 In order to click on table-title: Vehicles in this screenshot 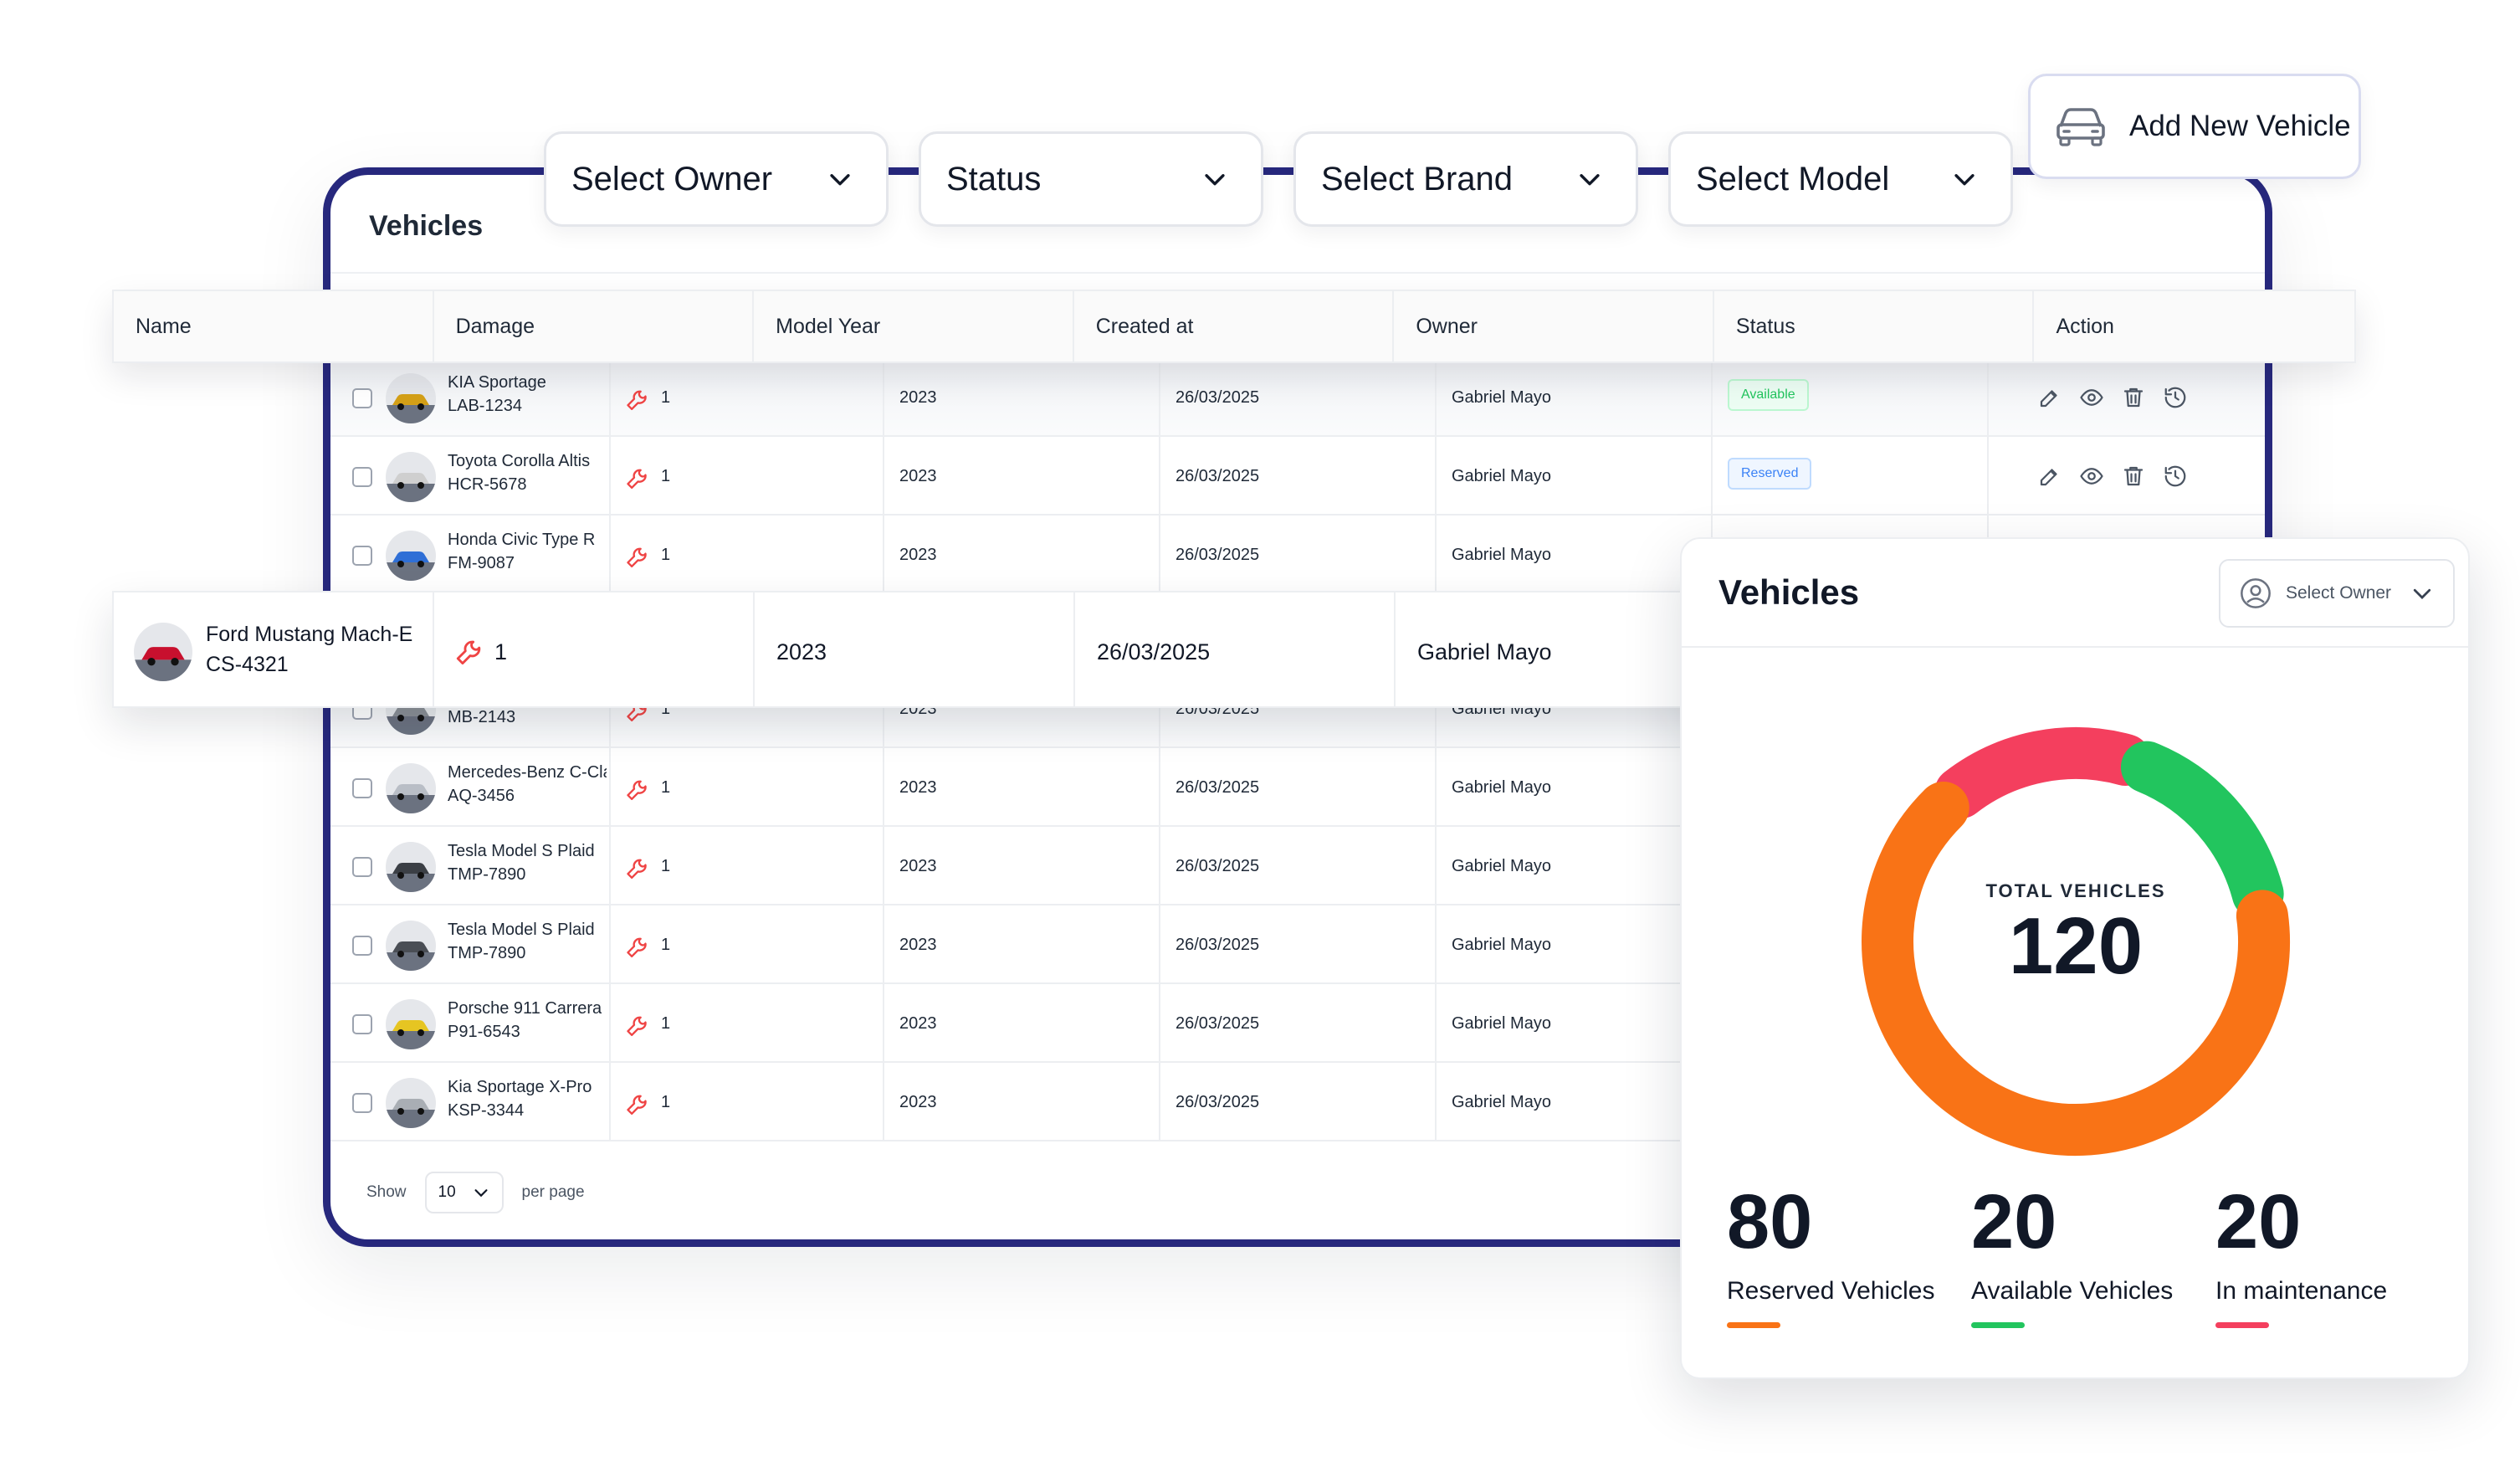, I will do `click(426, 226)`.